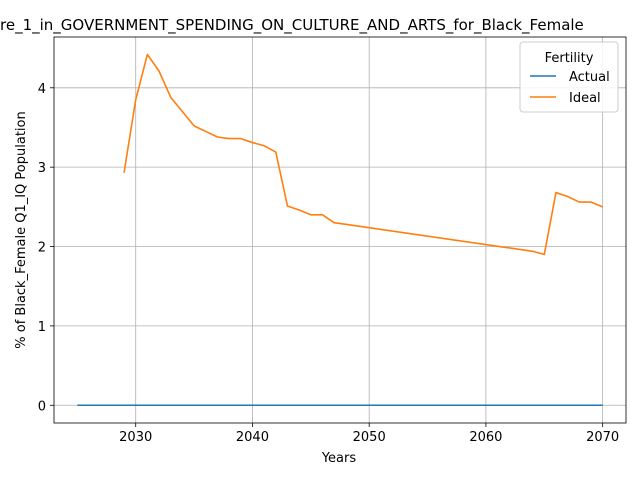 The width and height of the screenshot is (640, 480). I want to click on x-axis-label: Years, so click(339, 458).